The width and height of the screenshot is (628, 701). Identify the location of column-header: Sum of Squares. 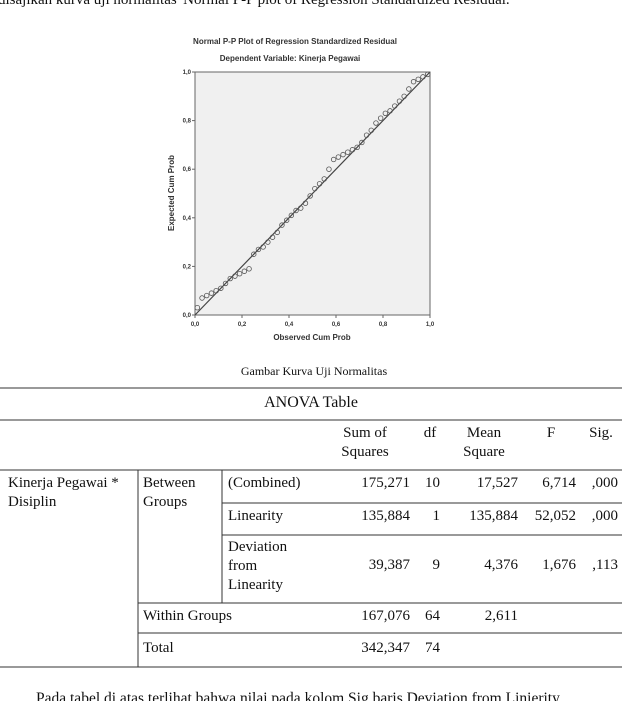
(365, 442).